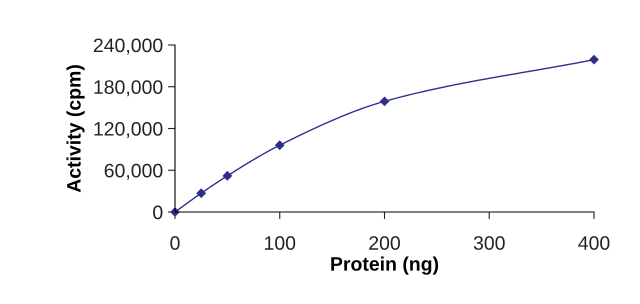 The height and width of the screenshot is (304, 640). I want to click on x-tick-label: 100, so click(280, 243).